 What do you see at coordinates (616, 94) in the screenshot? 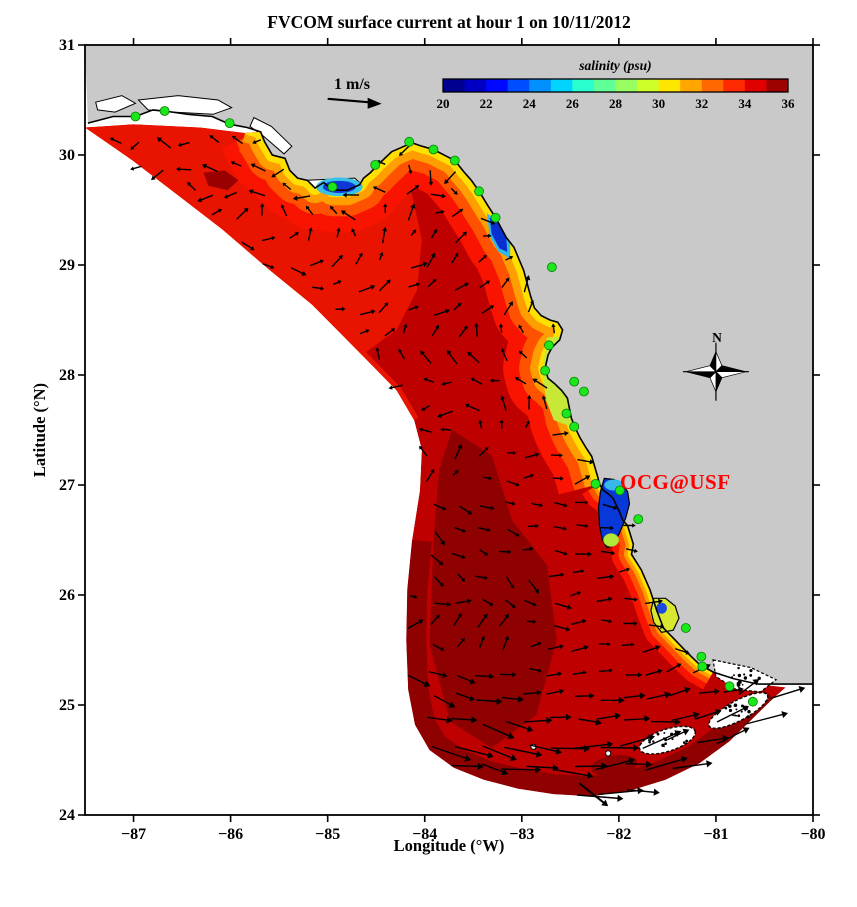
I see `salinity-colorbar: 20 22 24 26 28 30 32 34 36` at bounding box center [616, 94].